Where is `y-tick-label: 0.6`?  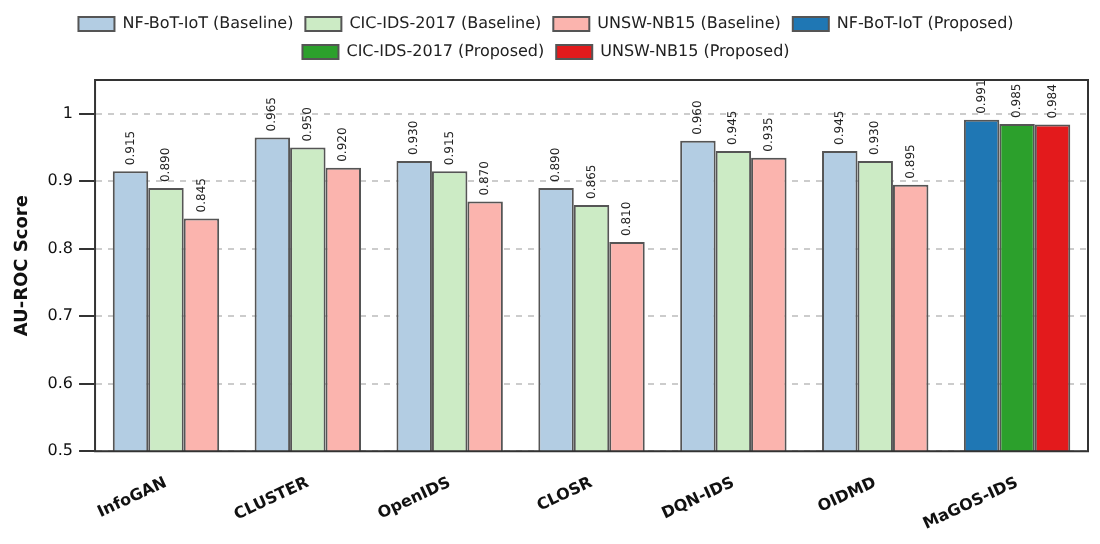
y-tick-label: 0.6 is located at coordinates (60, 382).